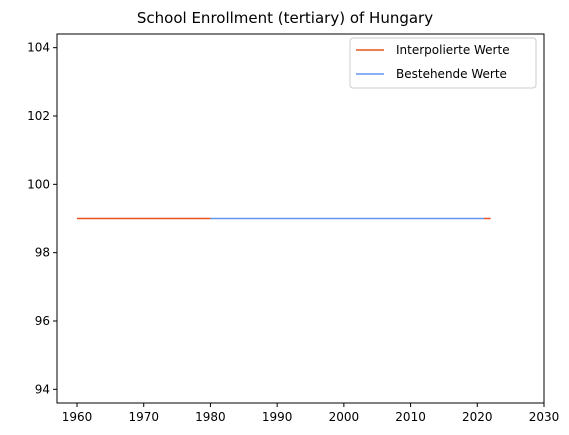 This screenshot has height=435, width=569. I want to click on y-tick-label: 100, so click(38, 184).